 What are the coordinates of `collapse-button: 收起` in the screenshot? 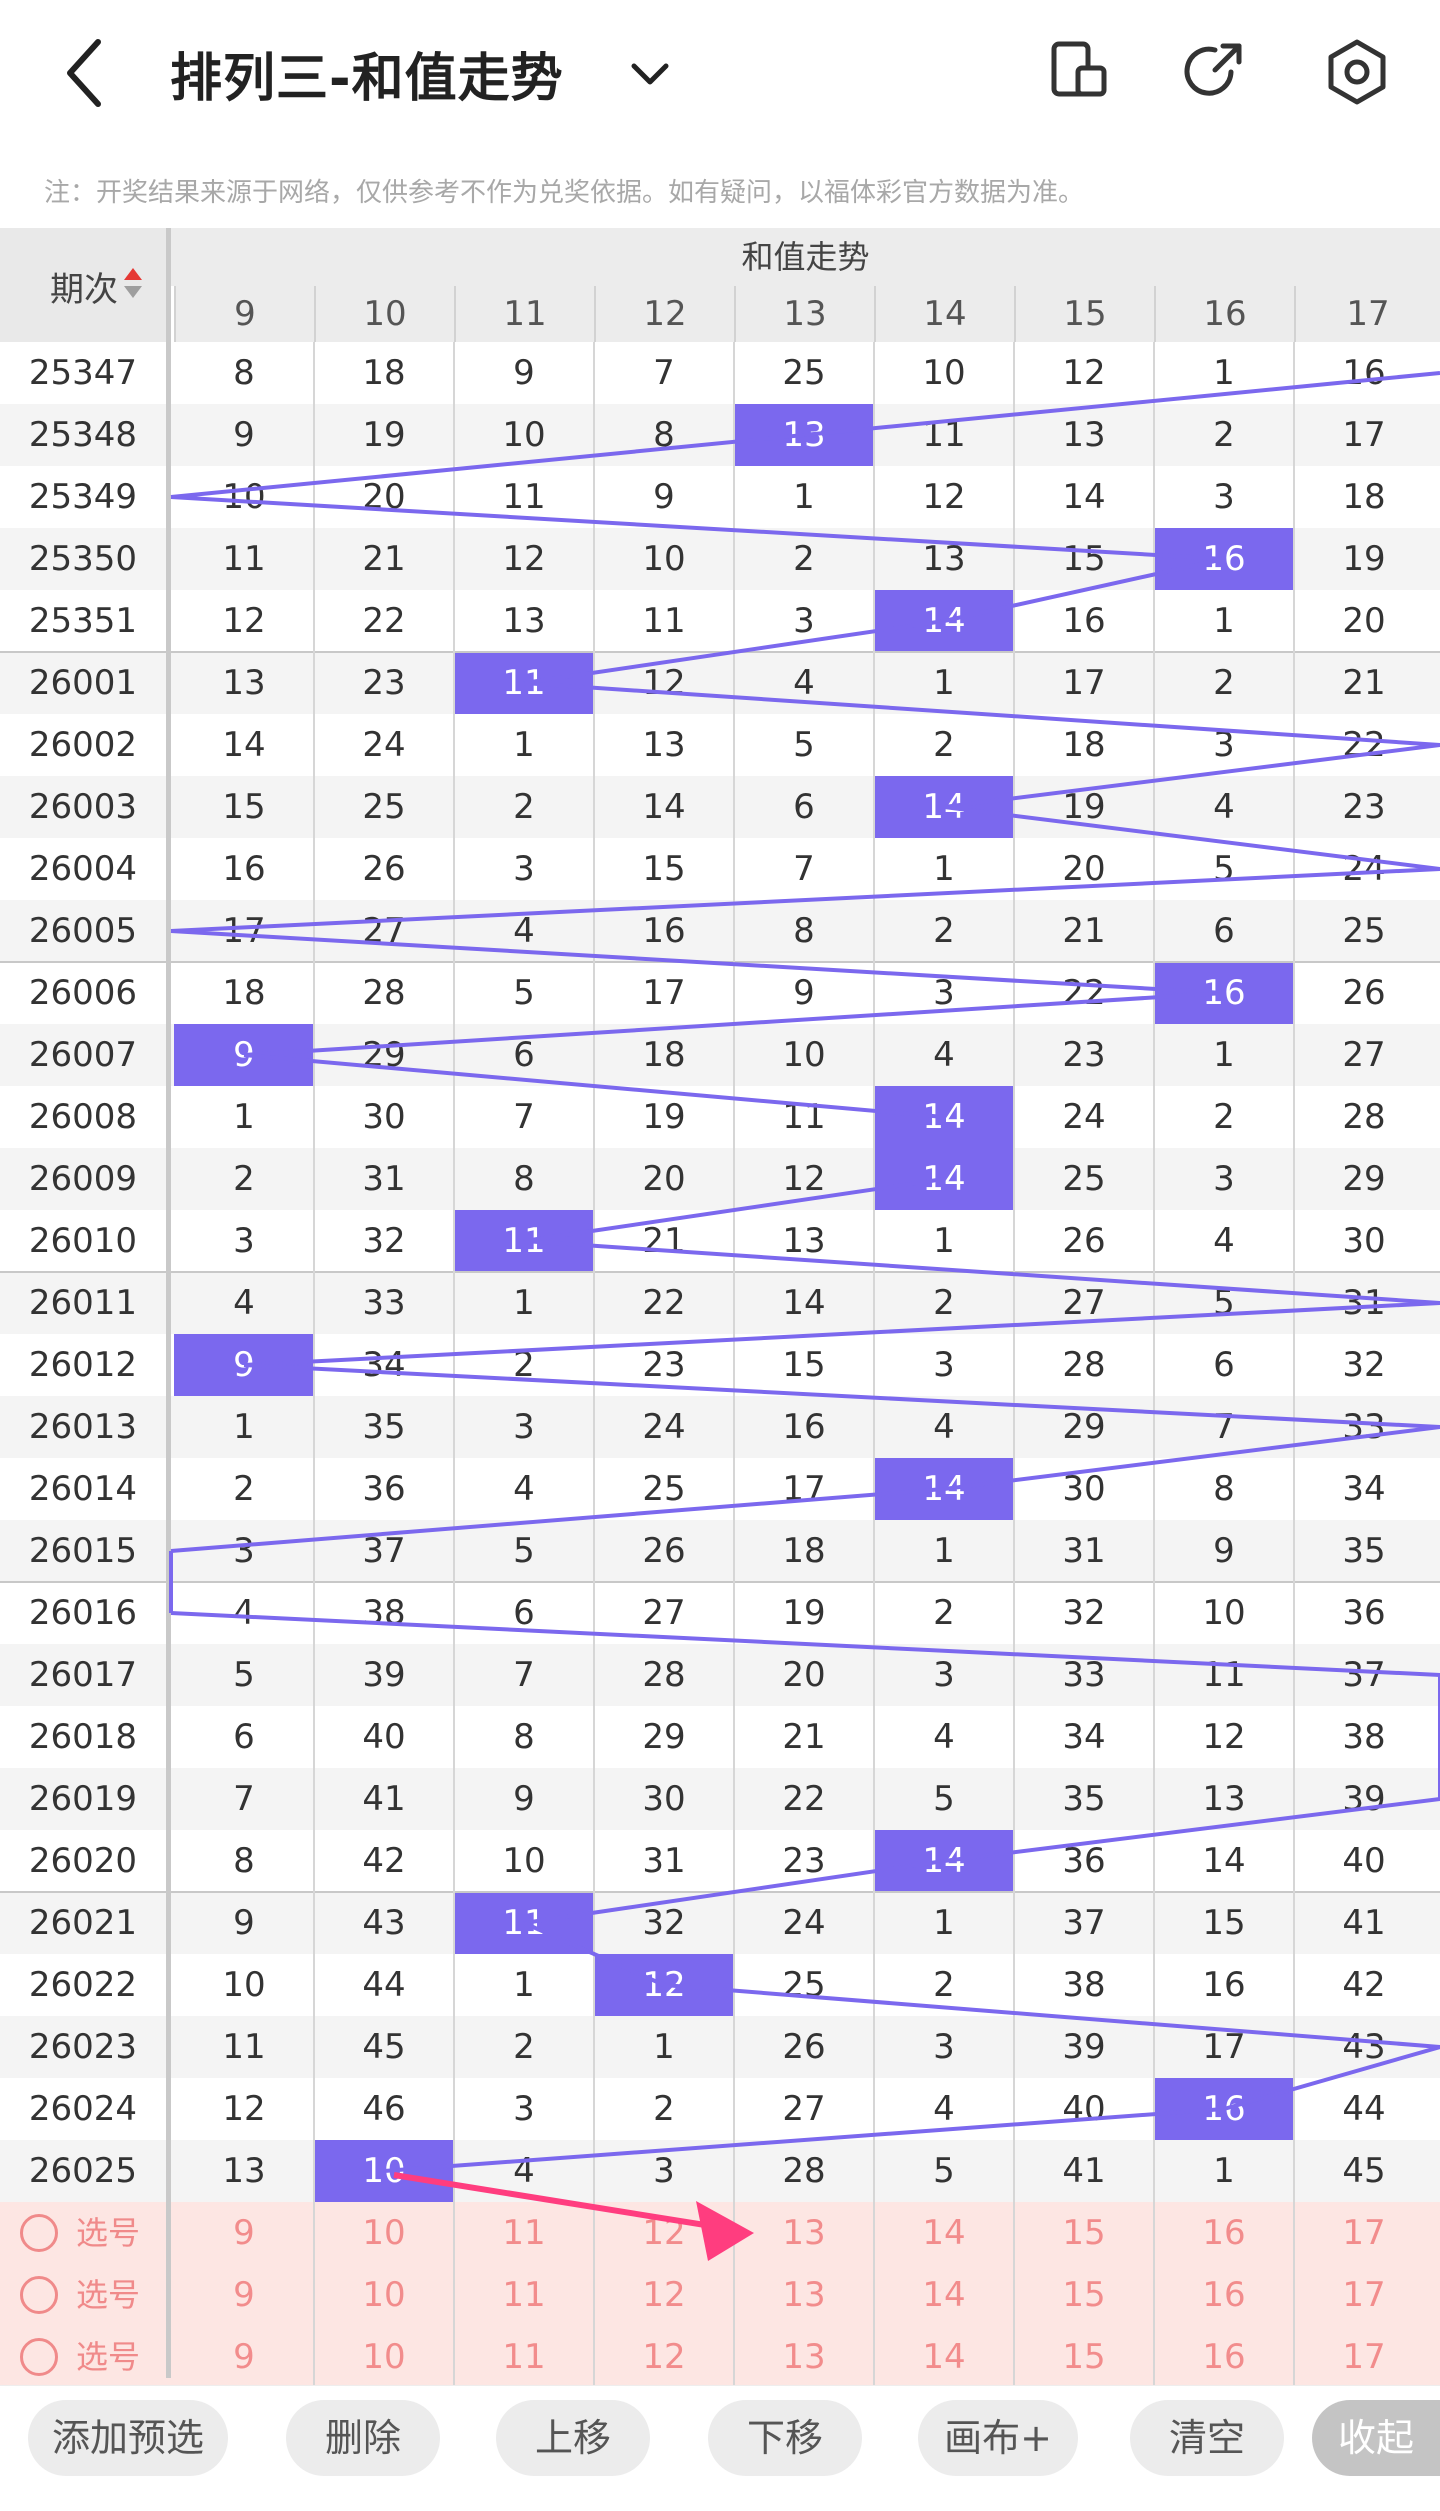 It's located at (1376, 2438).